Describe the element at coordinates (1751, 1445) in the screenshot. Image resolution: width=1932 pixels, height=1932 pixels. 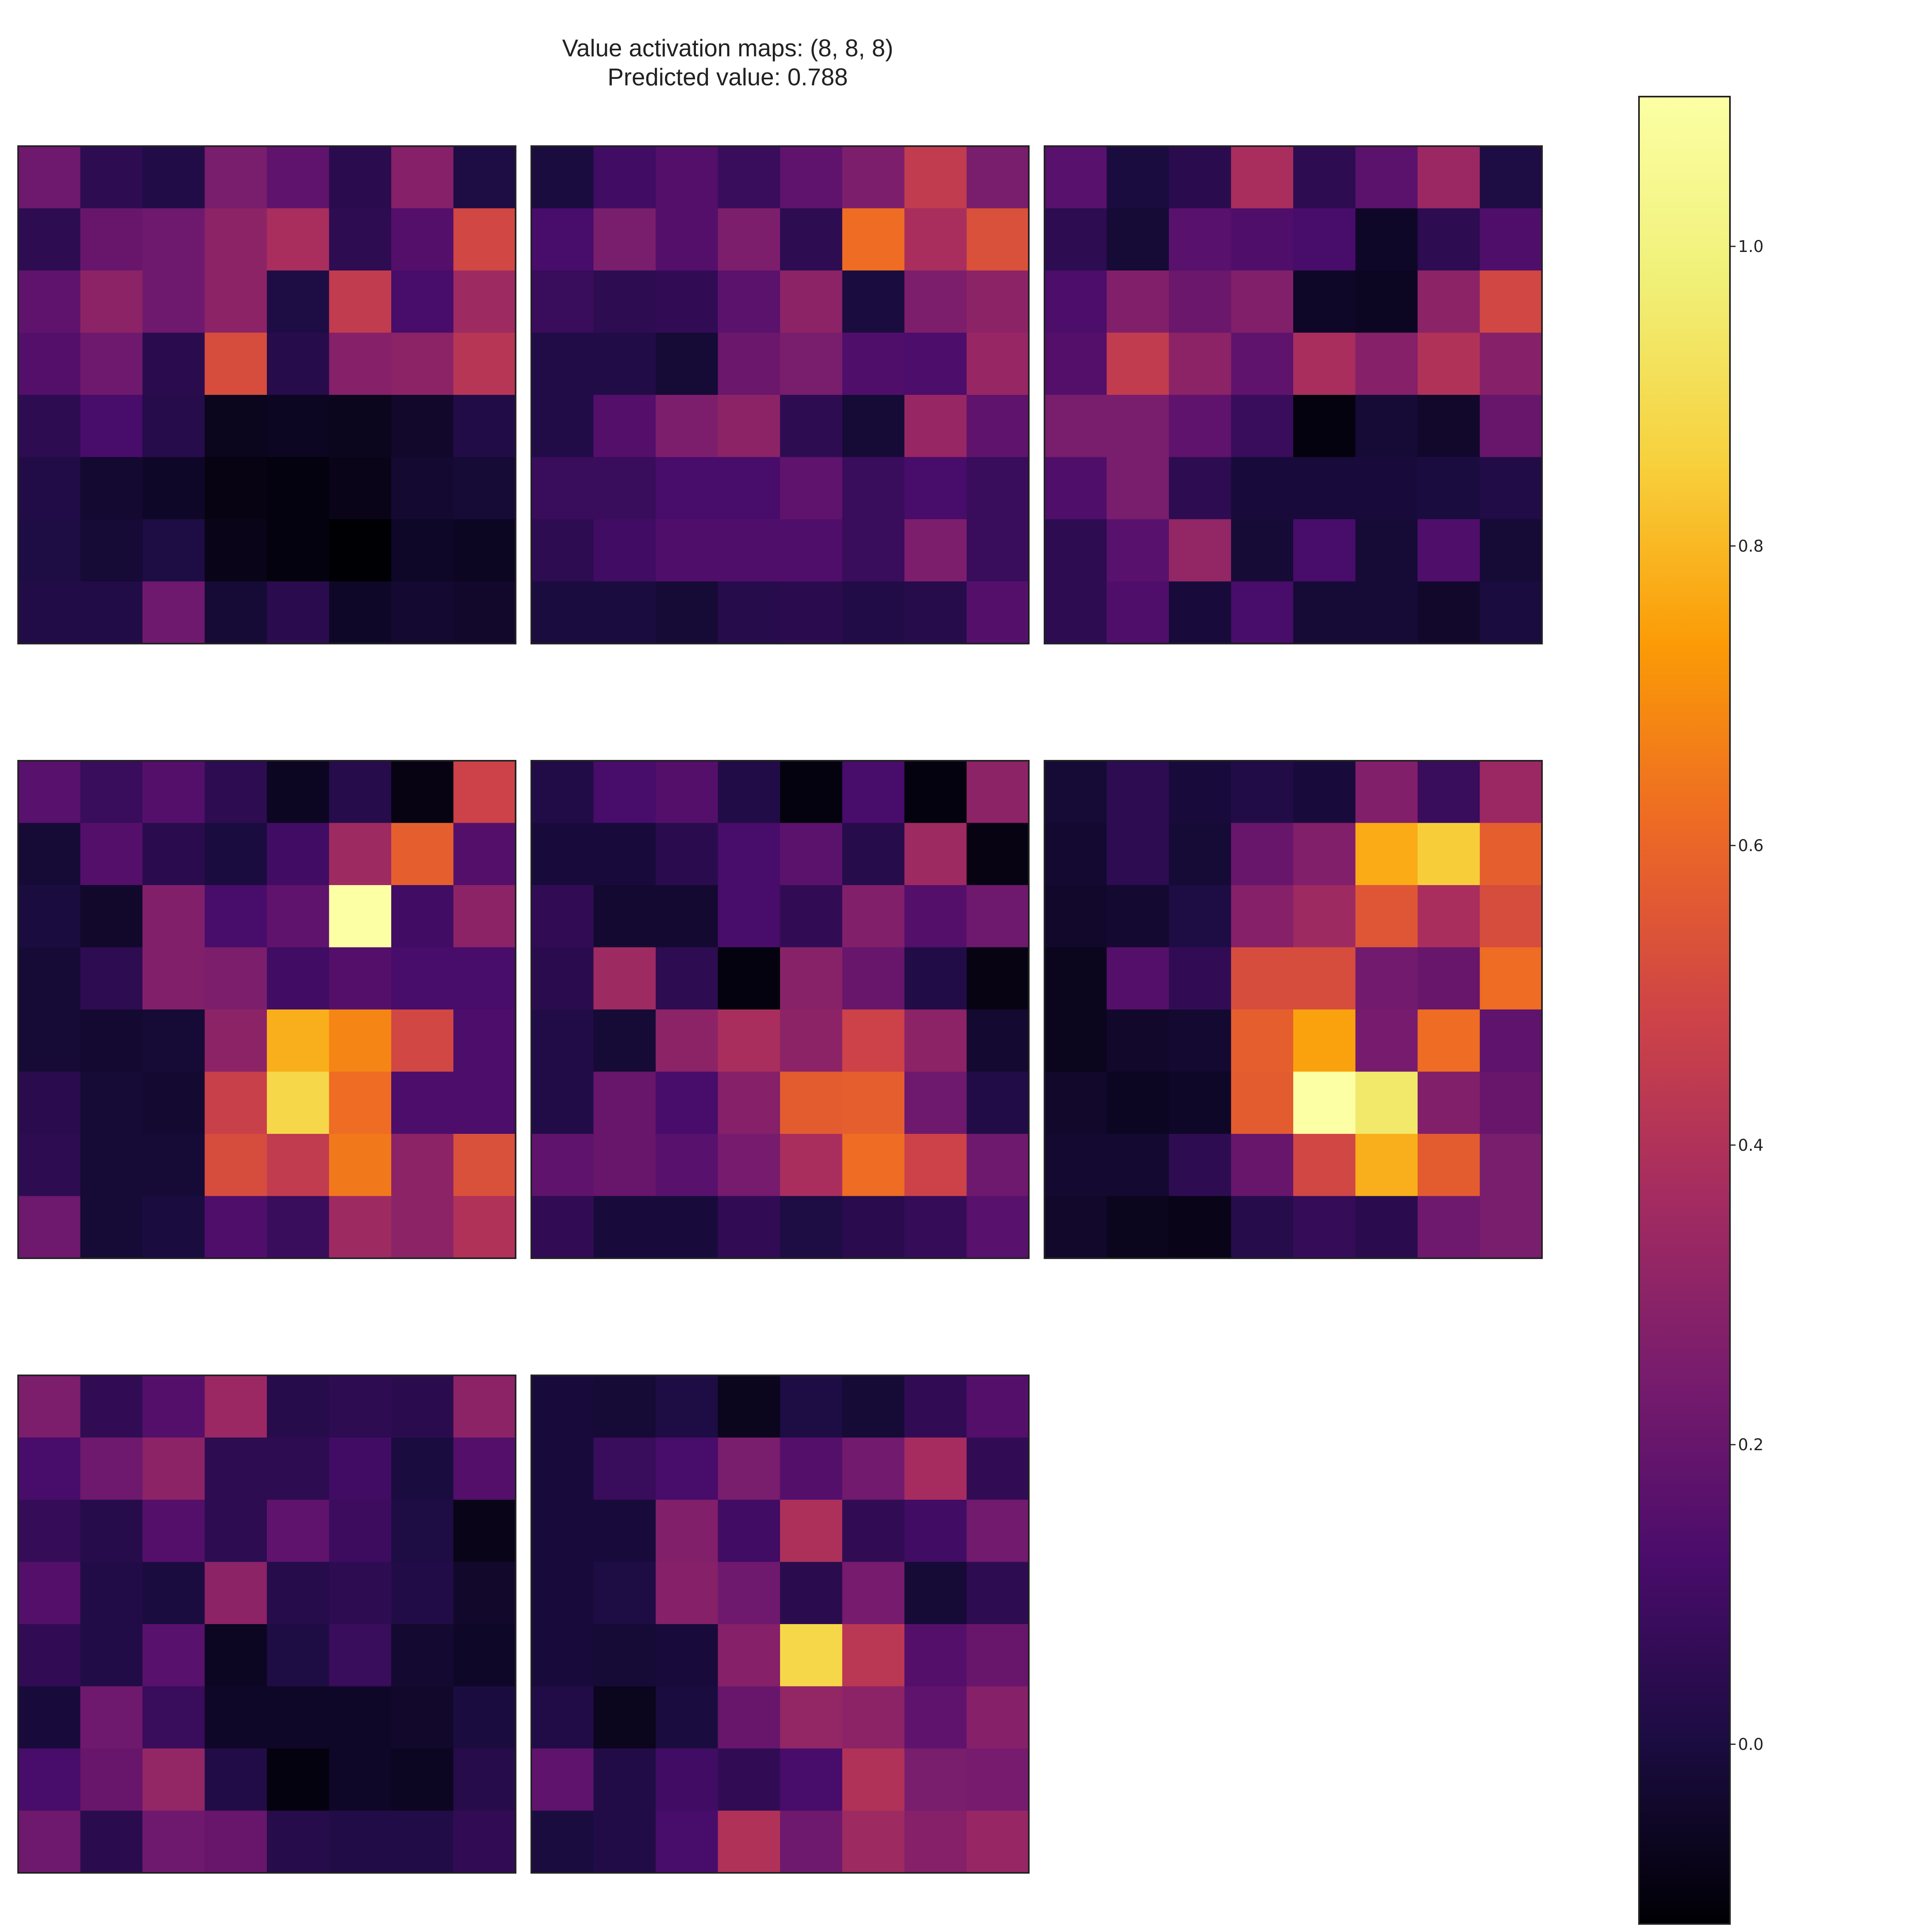
I see `colorbar-tick-label: 0.2` at that location.